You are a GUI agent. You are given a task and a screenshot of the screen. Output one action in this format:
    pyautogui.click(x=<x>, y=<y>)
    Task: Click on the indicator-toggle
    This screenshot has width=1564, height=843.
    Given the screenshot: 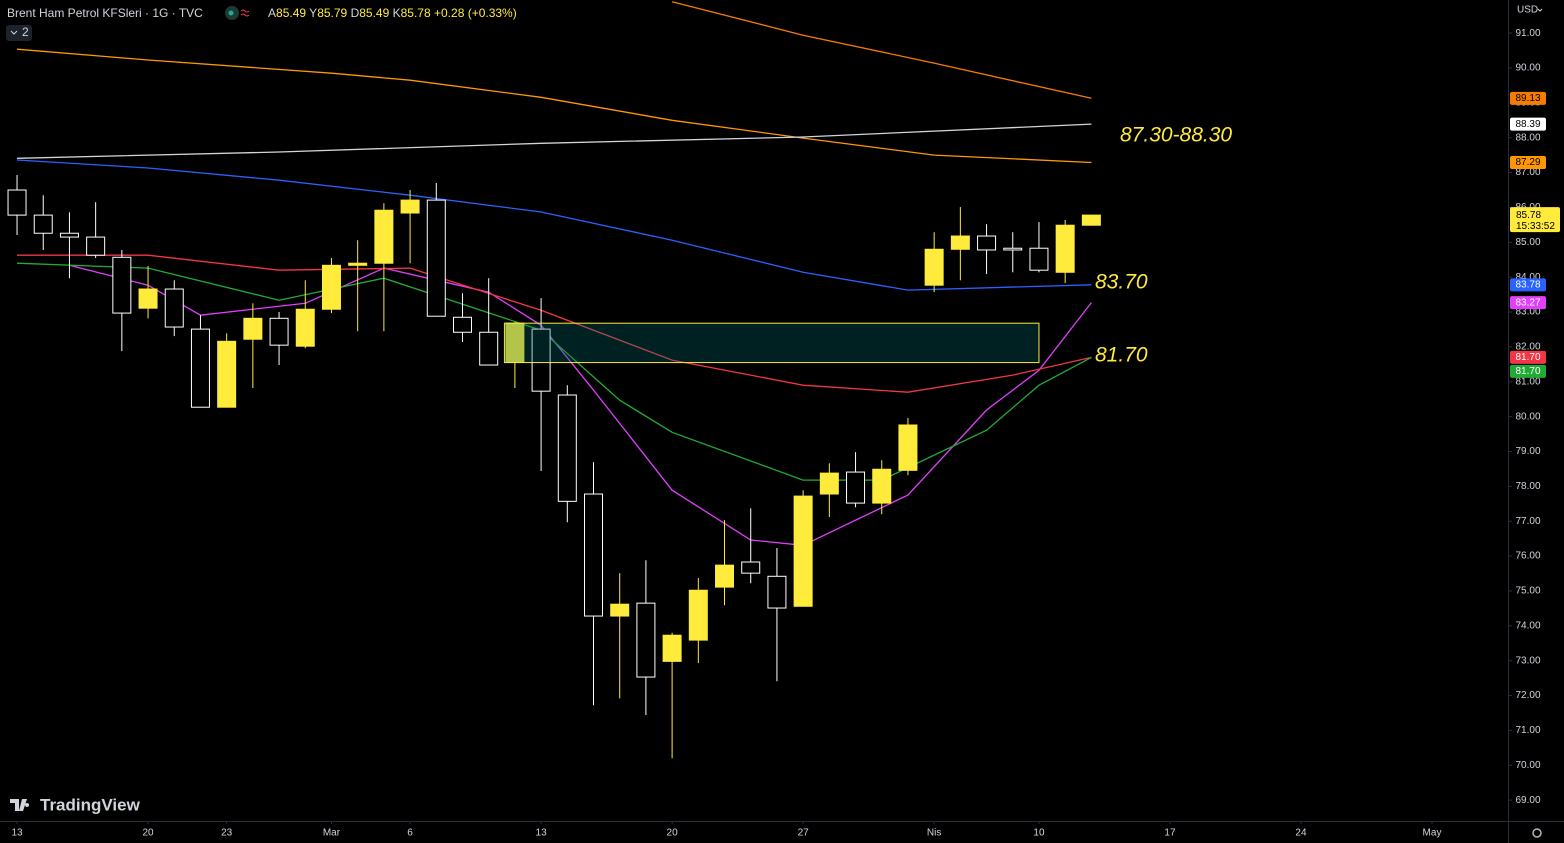 What is the action you would take?
    pyautogui.click(x=19, y=33)
    